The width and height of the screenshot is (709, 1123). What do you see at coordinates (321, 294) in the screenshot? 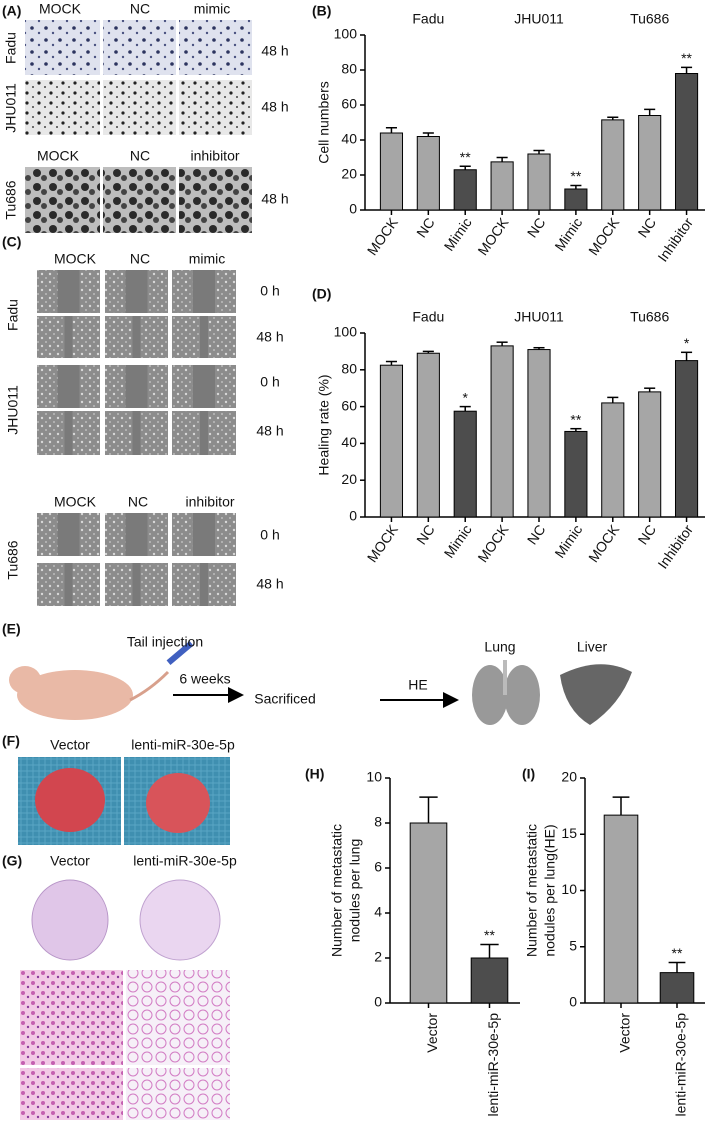
I see `panel-label: (D)` at bounding box center [321, 294].